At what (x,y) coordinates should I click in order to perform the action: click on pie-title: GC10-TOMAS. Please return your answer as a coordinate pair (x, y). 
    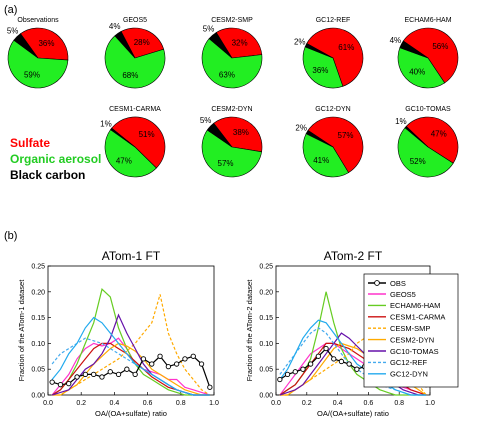
    Looking at the image, I should click on (428, 109).